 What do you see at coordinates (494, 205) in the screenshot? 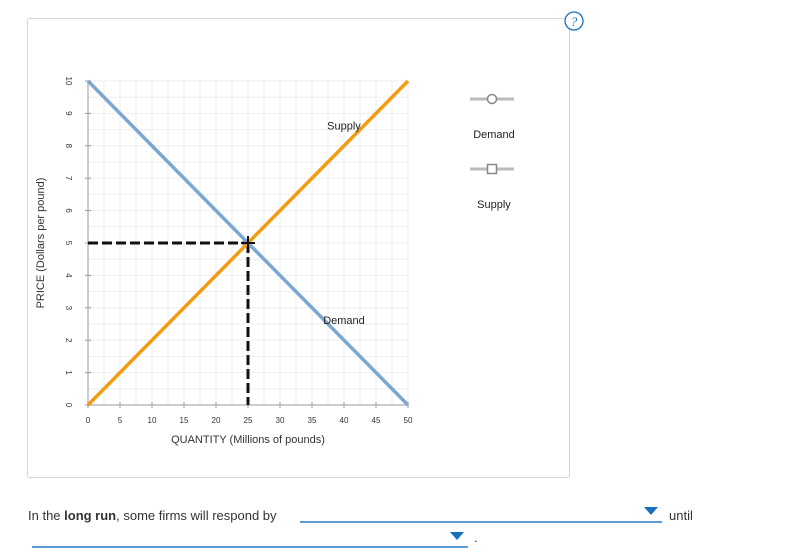
I see `legend-label-supply: Supply` at bounding box center [494, 205].